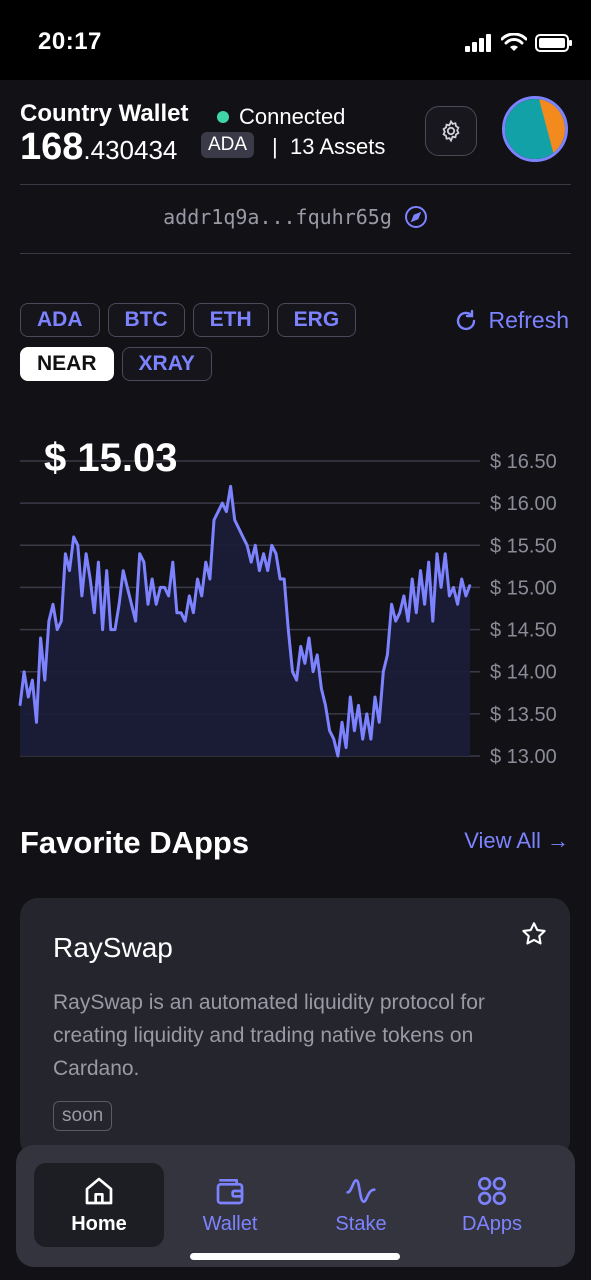  I want to click on y-tick-label: $ 15.50, so click(523, 546).